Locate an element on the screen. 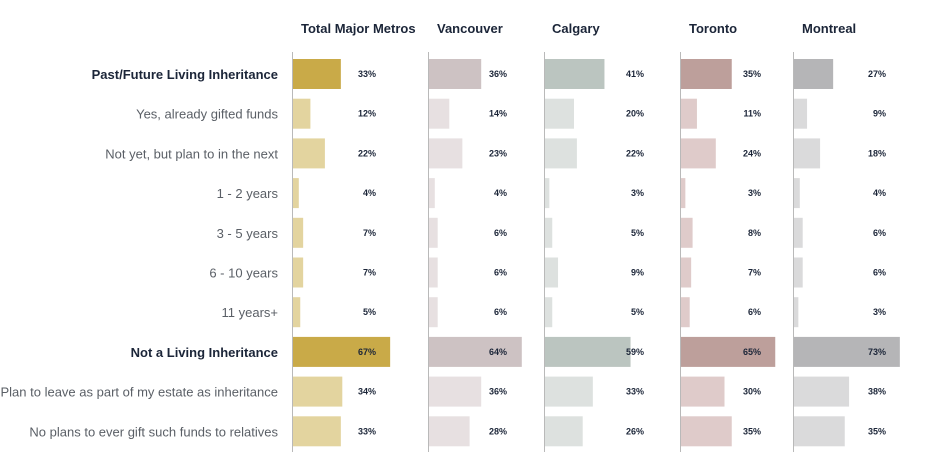 The height and width of the screenshot is (469, 946). value-label-toronto-1-2-years: 3% is located at coordinates (754, 193).